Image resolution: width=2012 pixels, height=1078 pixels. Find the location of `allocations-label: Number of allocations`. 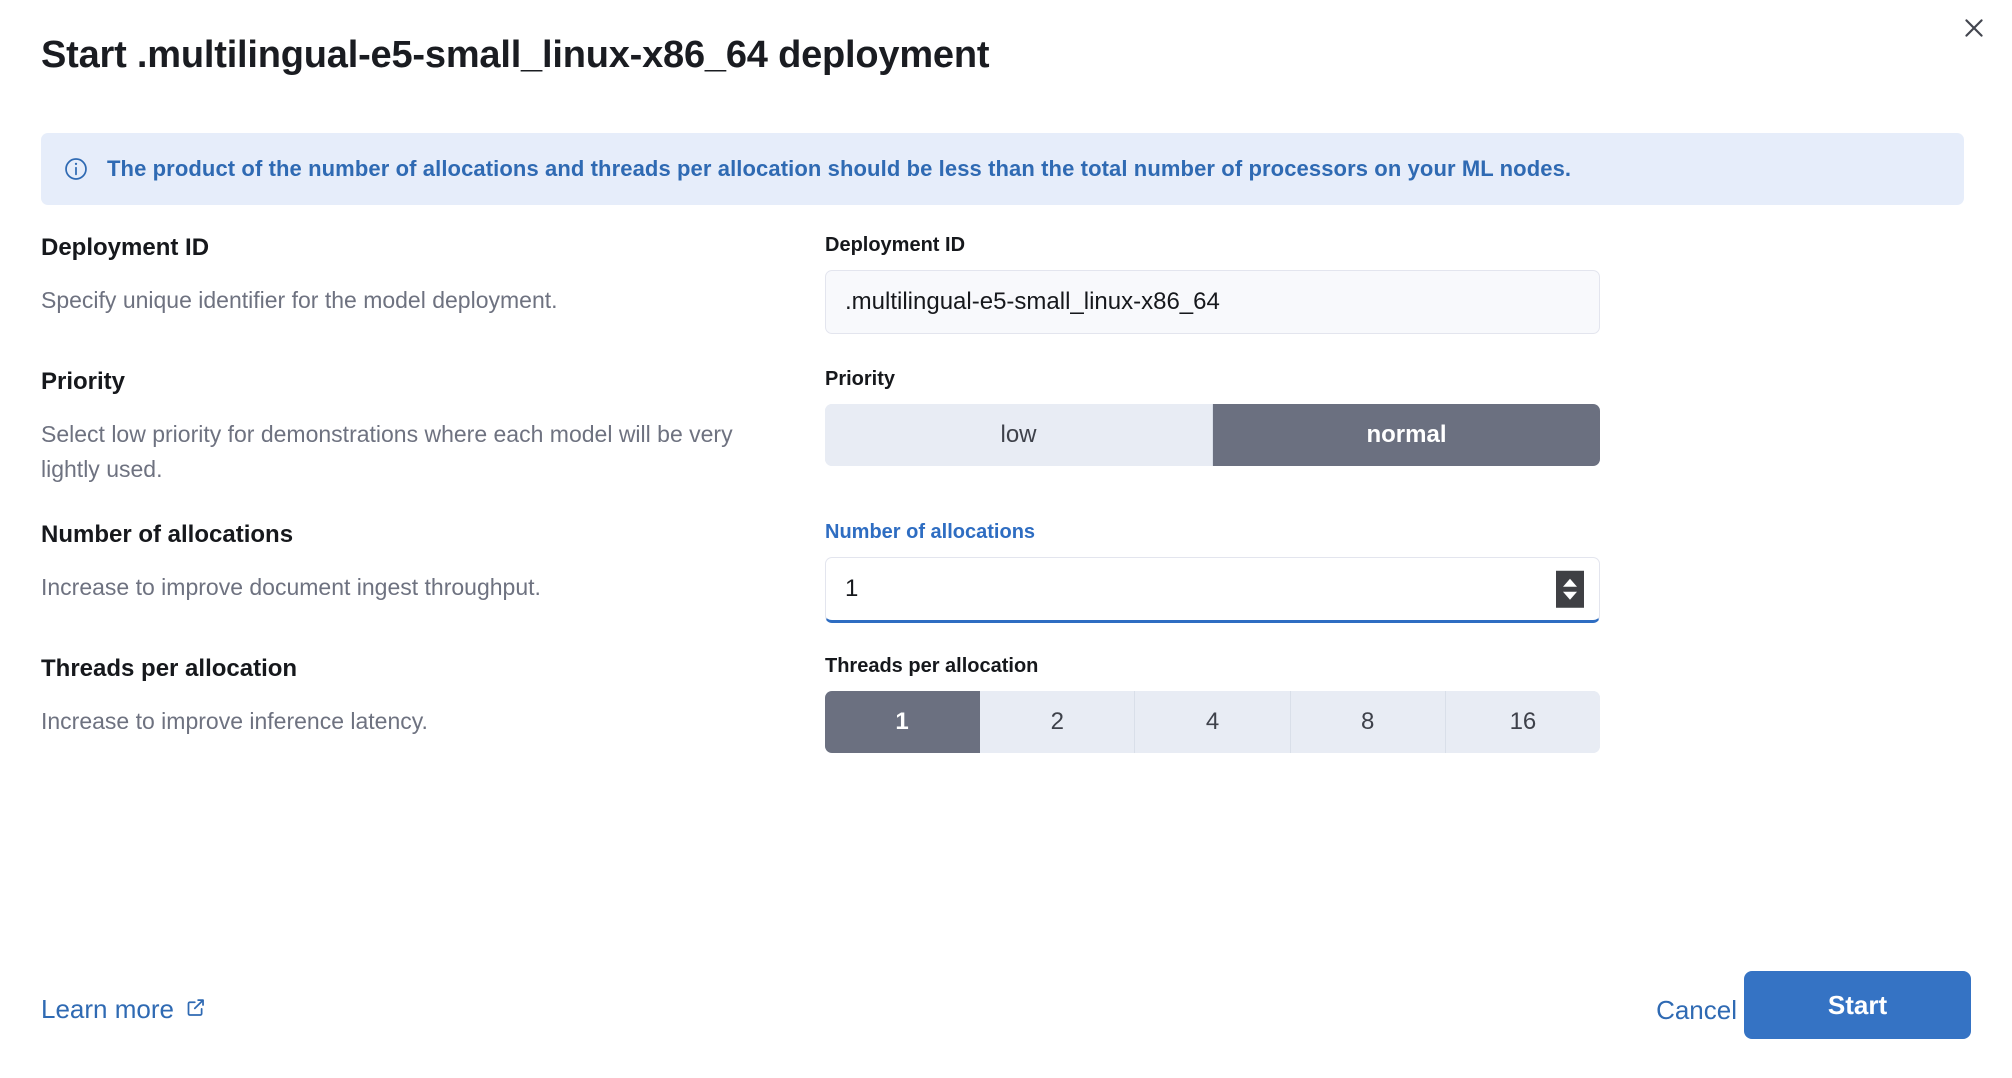

allocations-label: Number of allocations is located at coordinates (930, 532).